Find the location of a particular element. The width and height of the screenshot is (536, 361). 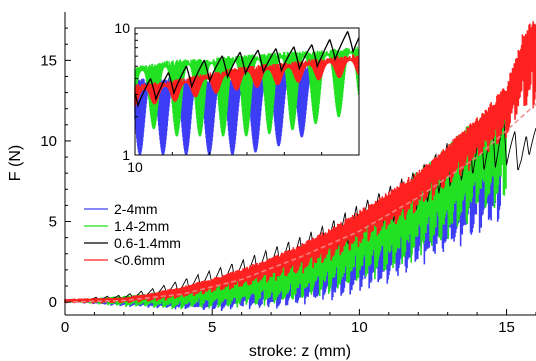

inset-x-tick-label: 10 is located at coordinates (135, 167).